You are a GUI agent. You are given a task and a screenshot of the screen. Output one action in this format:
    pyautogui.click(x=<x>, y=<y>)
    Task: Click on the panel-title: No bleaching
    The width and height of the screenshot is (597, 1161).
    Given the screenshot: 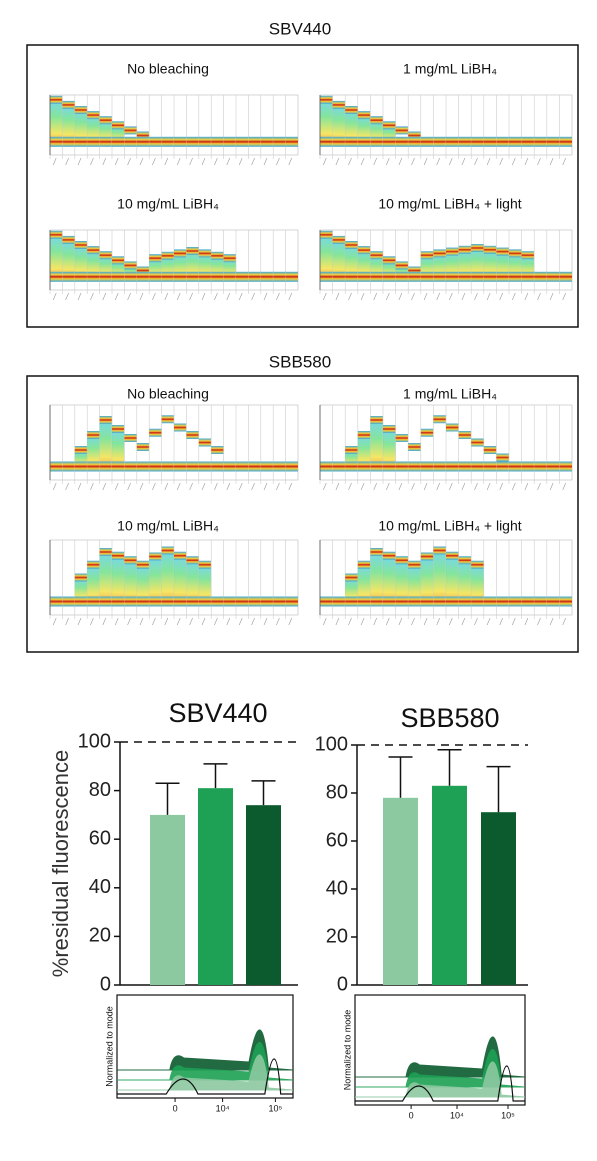 What is the action you would take?
    pyautogui.click(x=168, y=69)
    